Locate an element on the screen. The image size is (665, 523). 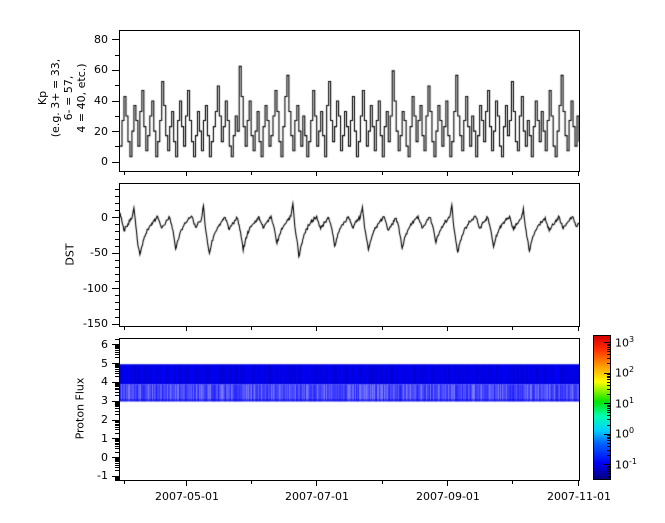
colorbar-tick-label: 10⁻¹ is located at coordinates (626, 464).